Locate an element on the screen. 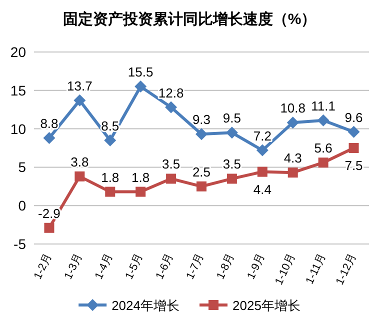 The image size is (379, 323). y-tick-label: -5 is located at coordinates (20, 244).